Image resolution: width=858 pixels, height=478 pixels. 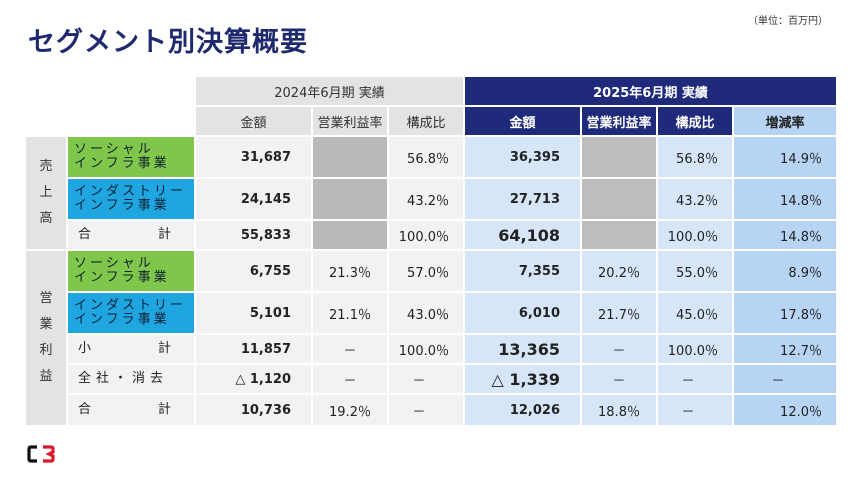 What do you see at coordinates (788, 21) in the screenshot?
I see `unit-note: （単位：百万円）` at bounding box center [788, 21].